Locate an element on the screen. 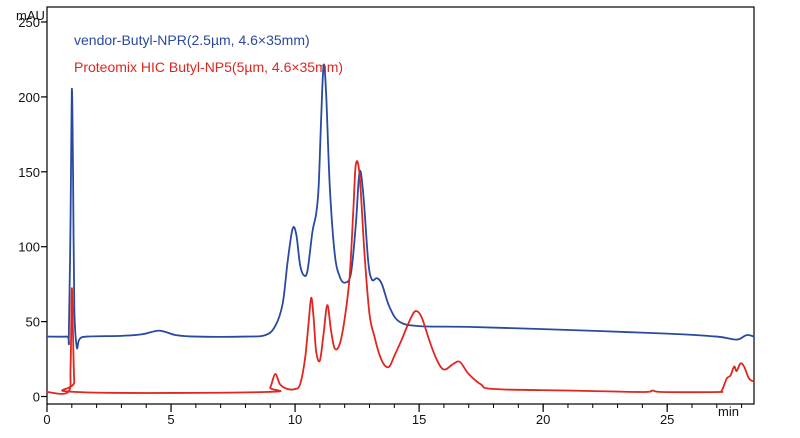 Image resolution: width=800 pixels, height=438 pixels. x-tick-label: 25 is located at coordinates (667, 419).